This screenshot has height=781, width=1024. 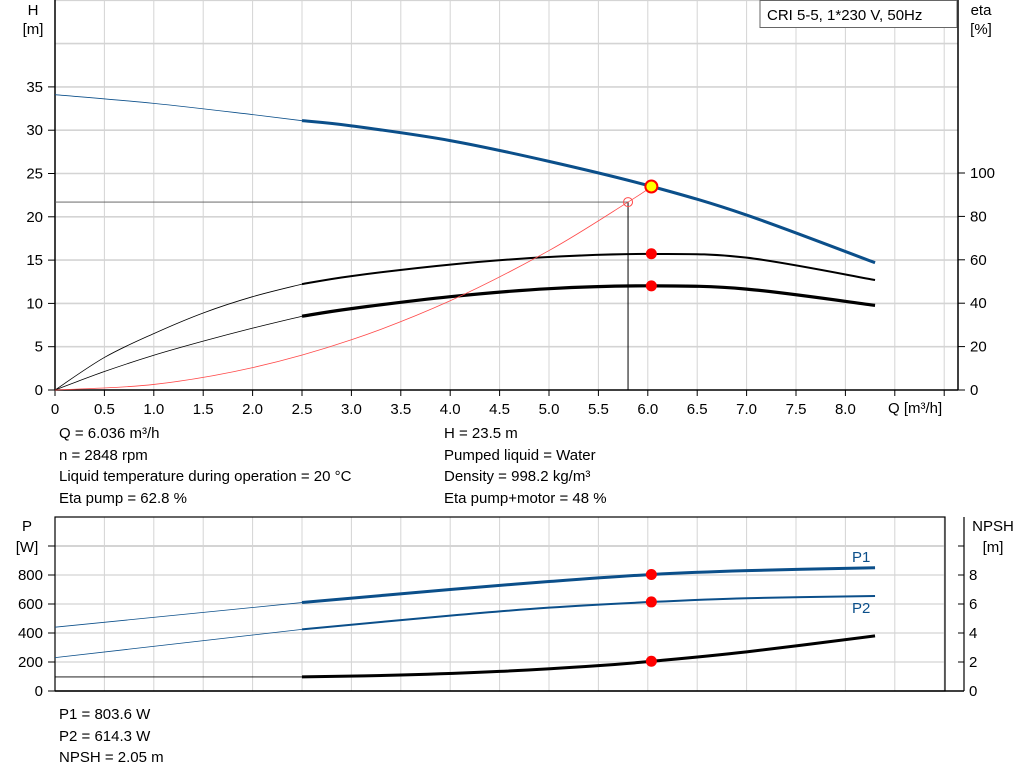 I want to click on x-tick-label: 7.5, so click(x=796, y=409).